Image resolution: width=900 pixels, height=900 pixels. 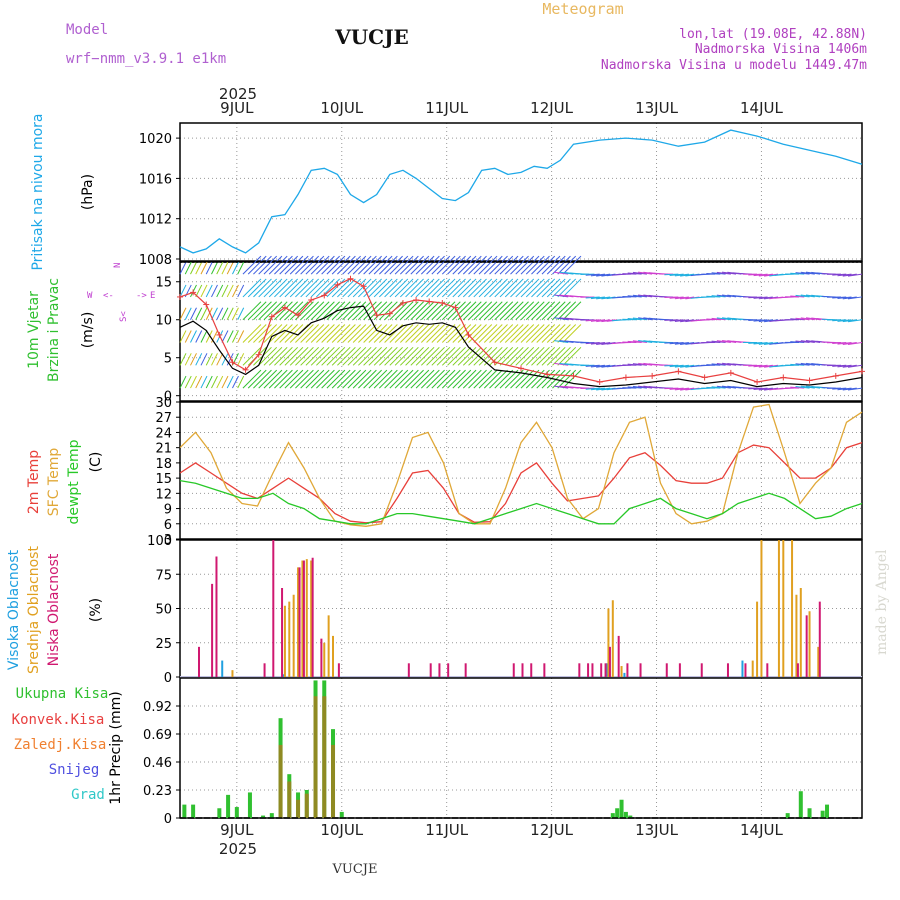 What do you see at coordinates (761, 830) in the screenshot?
I see `day-label-bottom: 14JUL` at bounding box center [761, 830].